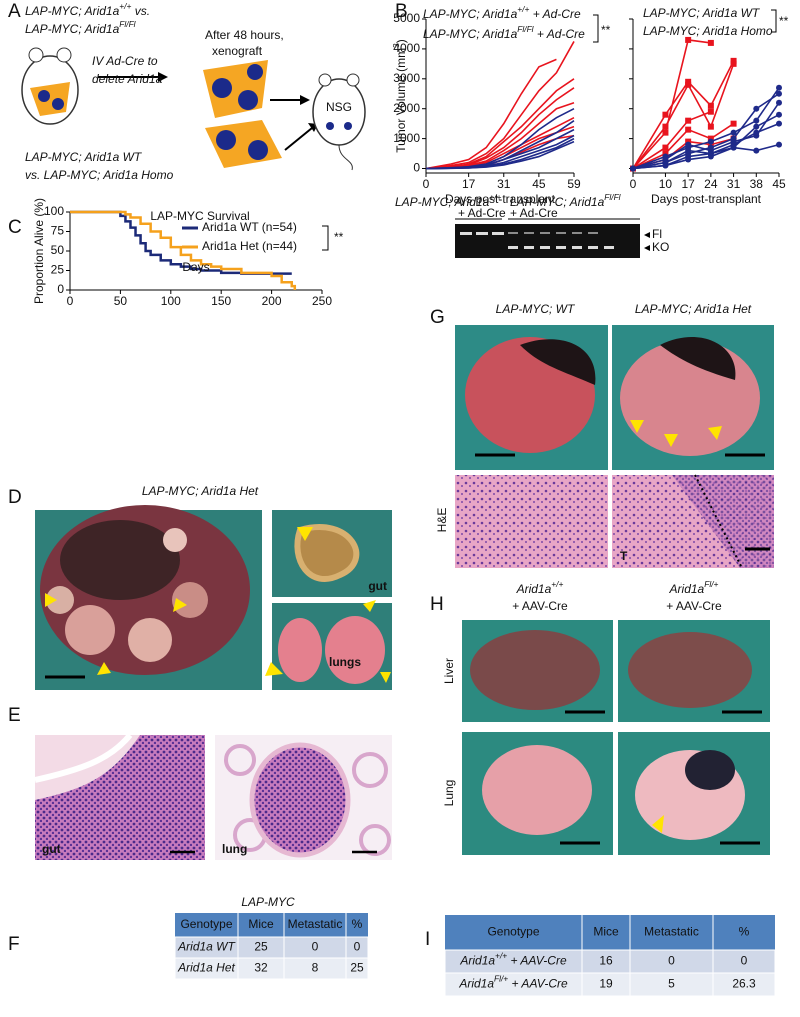 The width and height of the screenshot is (800, 1017). What do you see at coordinates (15, 227) in the screenshot?
I see `panel-label: C` at bounding box center [15, 227].